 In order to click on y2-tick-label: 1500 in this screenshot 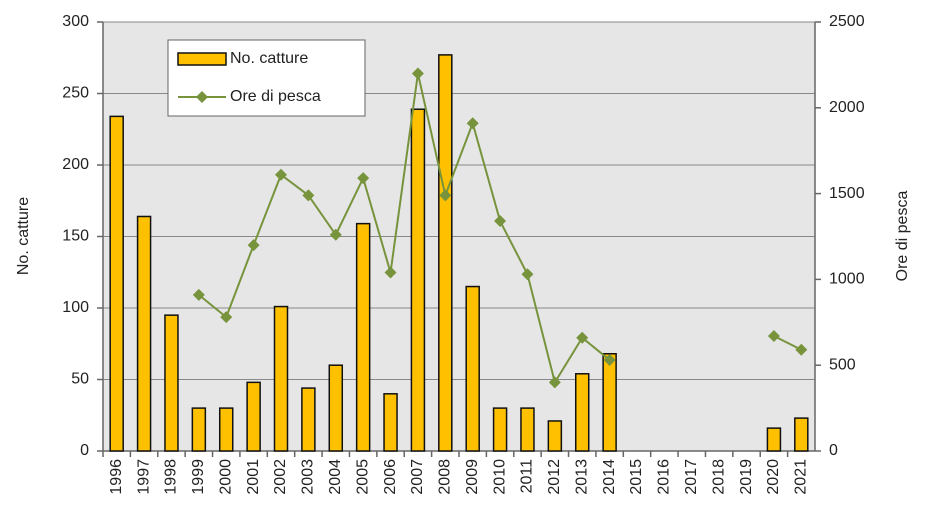, I will do `click(847, 193)`.